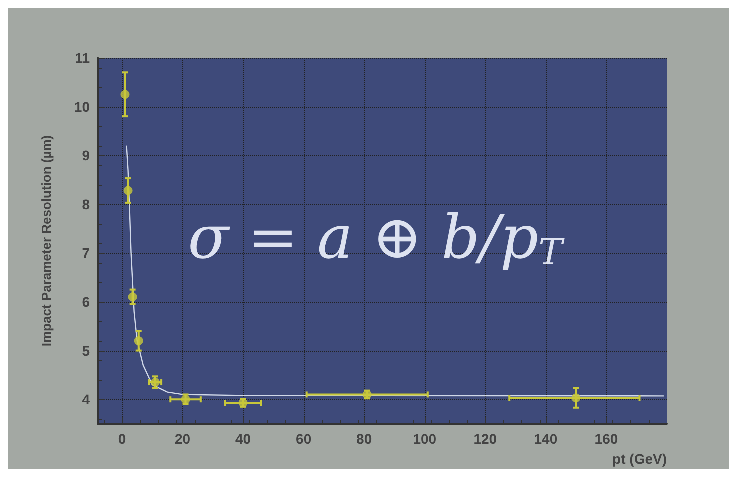  Describe the element at coordinates (243, 439) in the screenshot. I see `x-tick-label: 40` at that location.